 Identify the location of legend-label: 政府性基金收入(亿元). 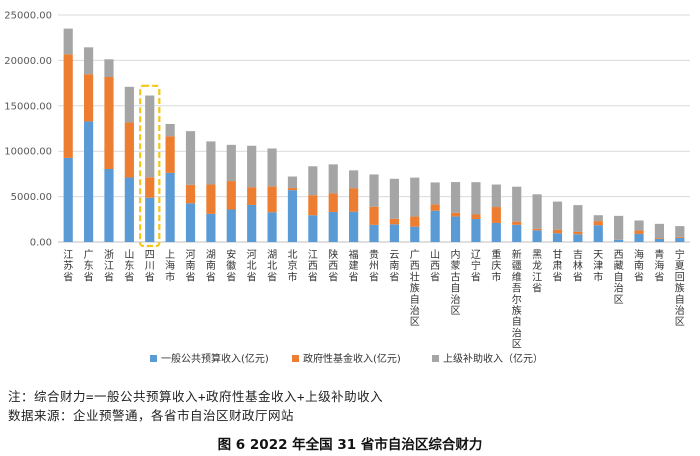
(352, 358).